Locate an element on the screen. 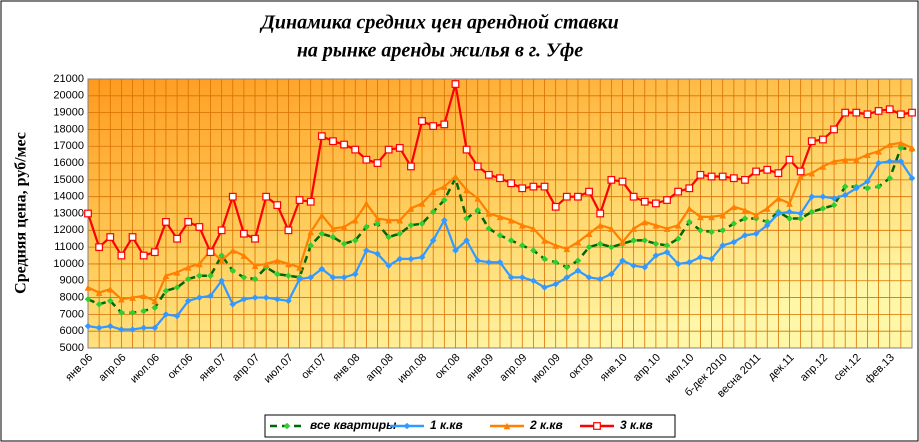 This screenshot has height=442, width=919. y-tick-label: 17000 is located at coordinates (68, 146).